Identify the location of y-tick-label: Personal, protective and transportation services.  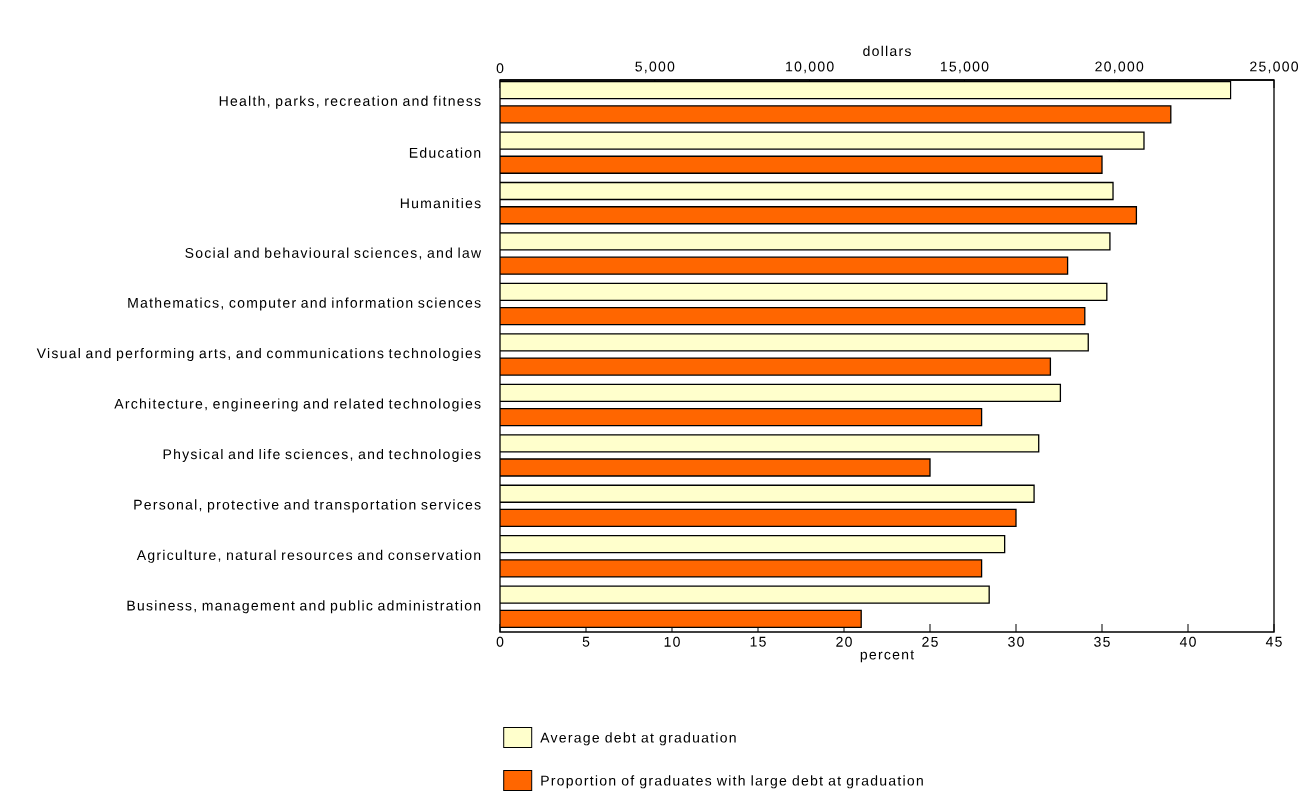
(307, 506).